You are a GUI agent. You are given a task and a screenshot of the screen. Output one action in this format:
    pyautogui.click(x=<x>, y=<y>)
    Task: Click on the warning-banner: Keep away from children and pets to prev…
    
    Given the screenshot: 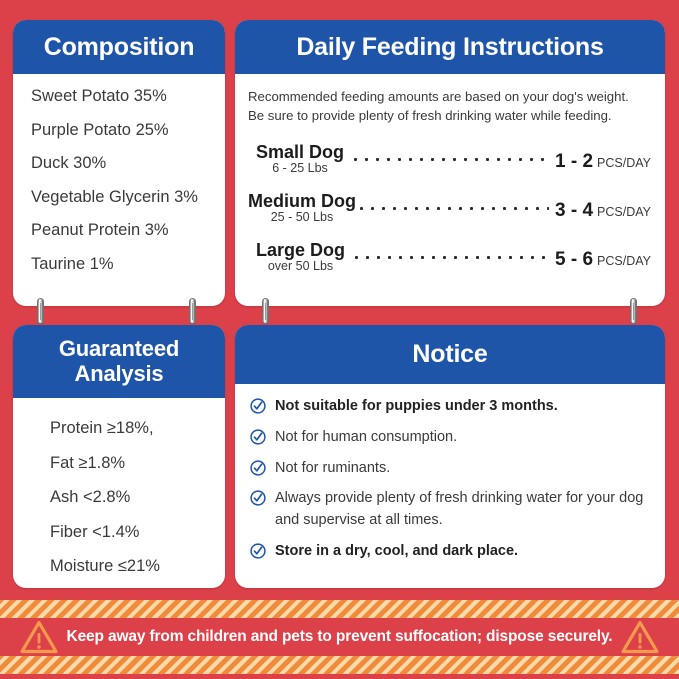 What is the action you would take?
    pyautogui.click(x=339, y=638)
    